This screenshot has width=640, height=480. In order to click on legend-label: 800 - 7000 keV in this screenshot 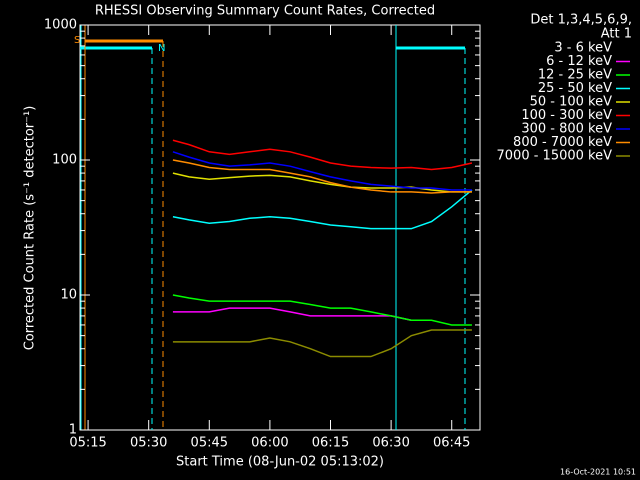, I will do `click(562, 142)`.